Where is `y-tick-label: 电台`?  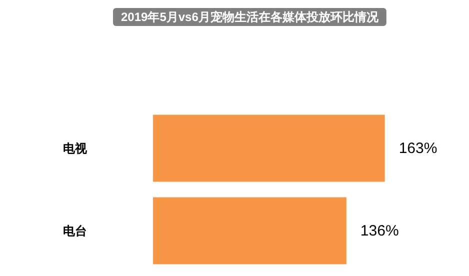 y-tick-label: 电台 is located at coordinates (75, 231).